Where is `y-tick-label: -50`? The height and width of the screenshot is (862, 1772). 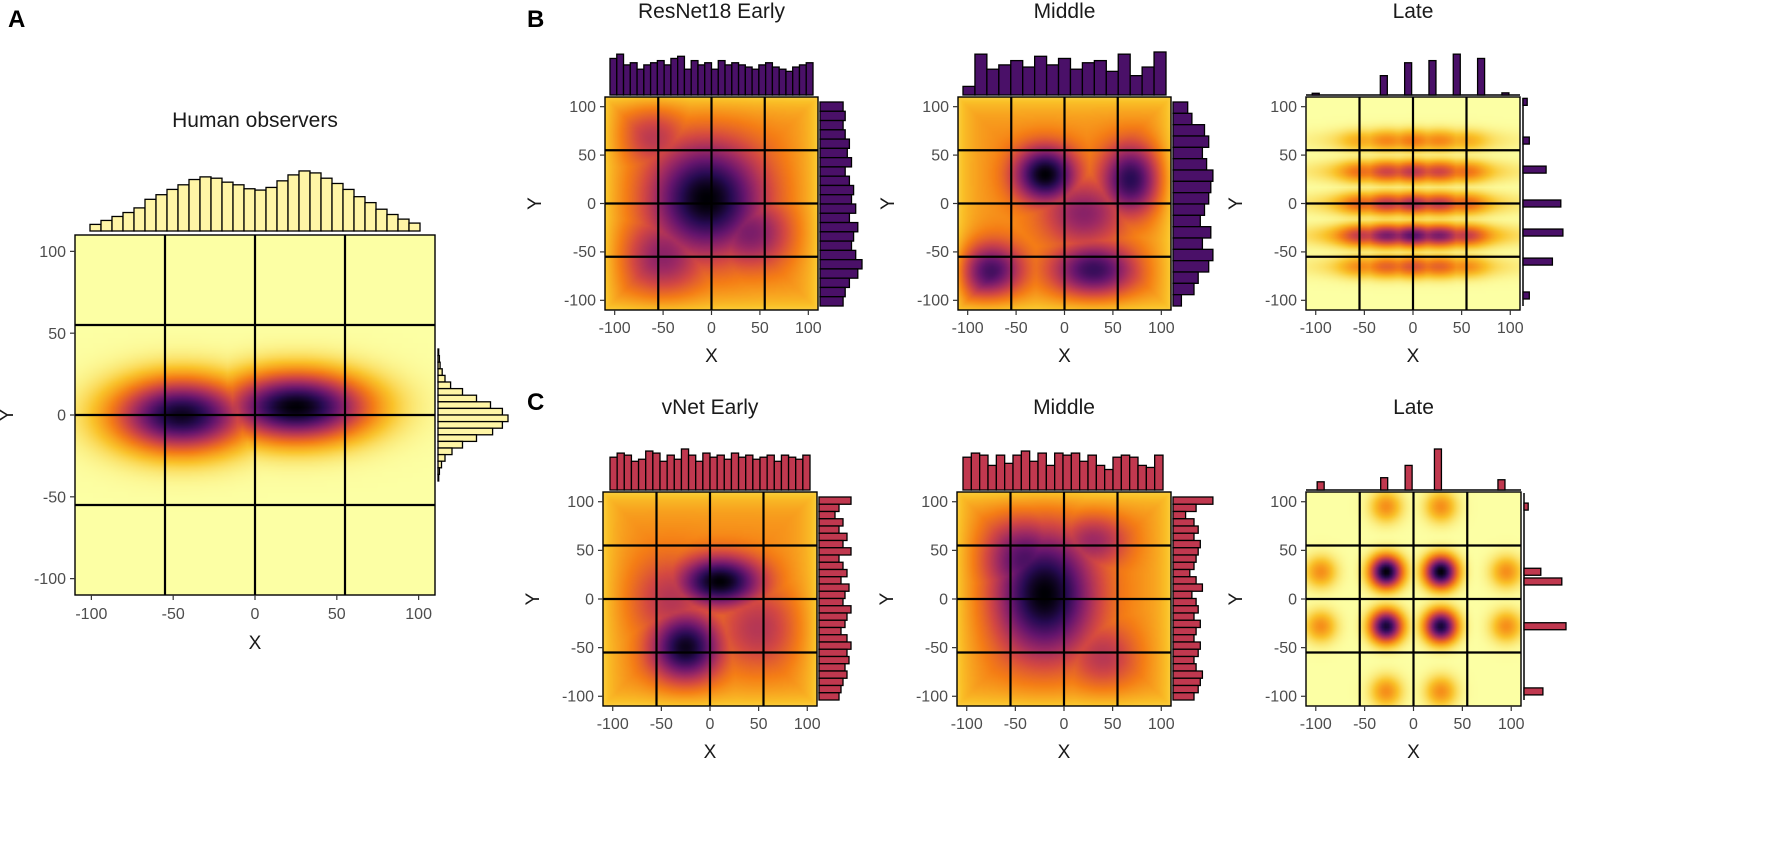 y-tick-label: -50 is located at coordinates (54, 497).